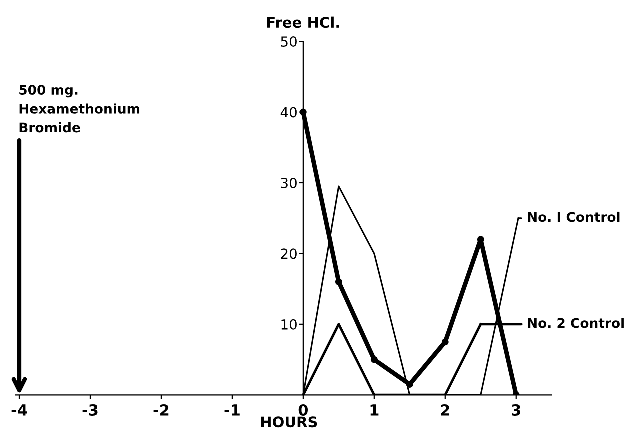  I want to click on legend-label: No. I Control, so click(574, 217).